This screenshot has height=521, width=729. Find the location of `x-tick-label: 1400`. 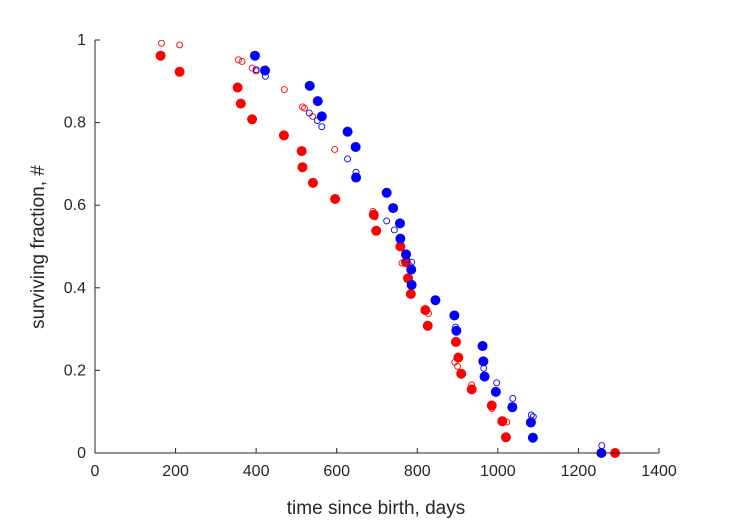

x-tick-label: 1400 is located at coordinates (659, 471).